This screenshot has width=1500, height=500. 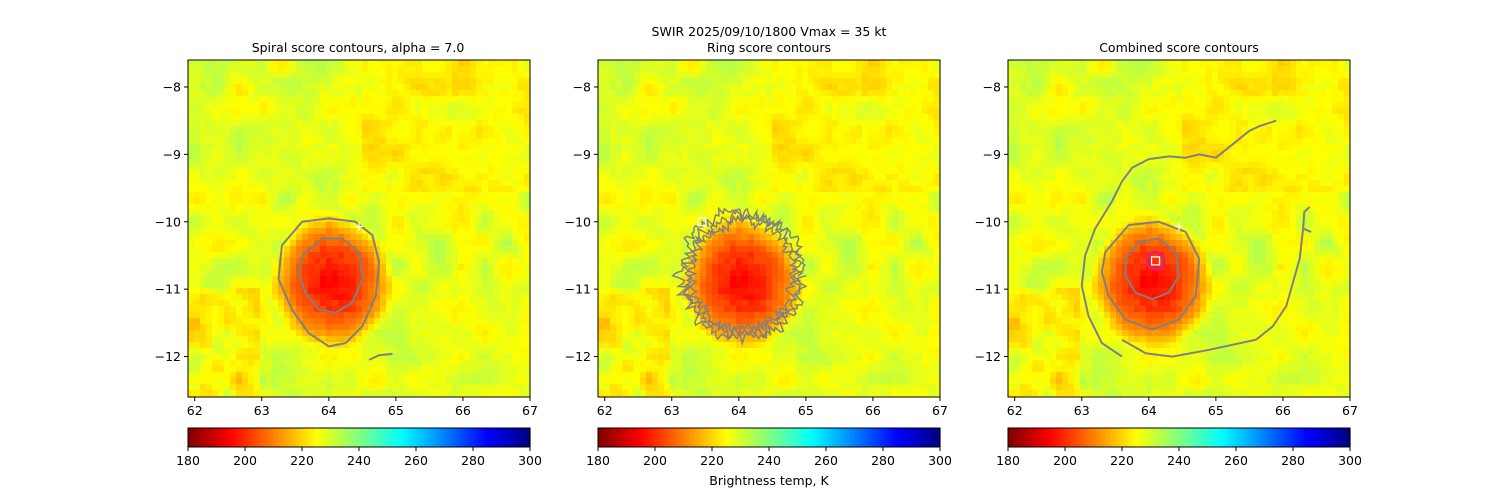 What do you see at coordinates (769, 480) in the screenshot?
I see `colorbar-label: Brightness temp, K` at bounding box center [769, 480].